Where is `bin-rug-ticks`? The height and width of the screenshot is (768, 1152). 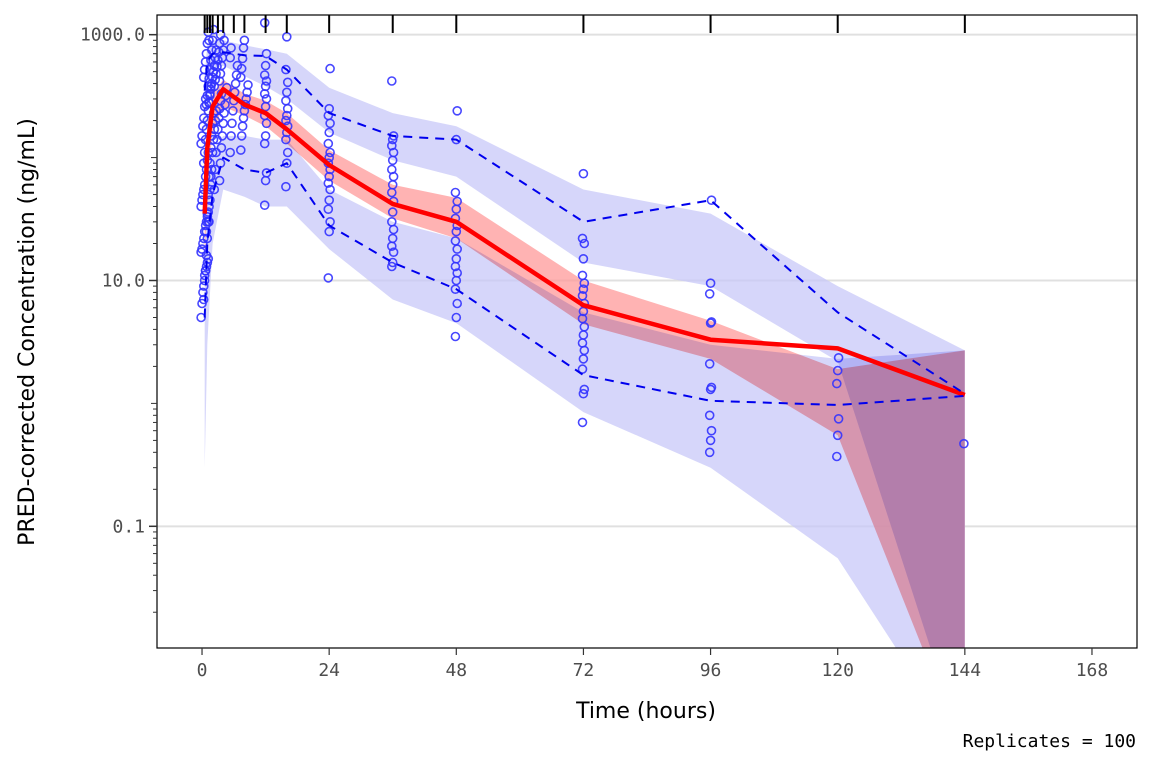 bin-rug-ticks is located at coordinates (584, 24).